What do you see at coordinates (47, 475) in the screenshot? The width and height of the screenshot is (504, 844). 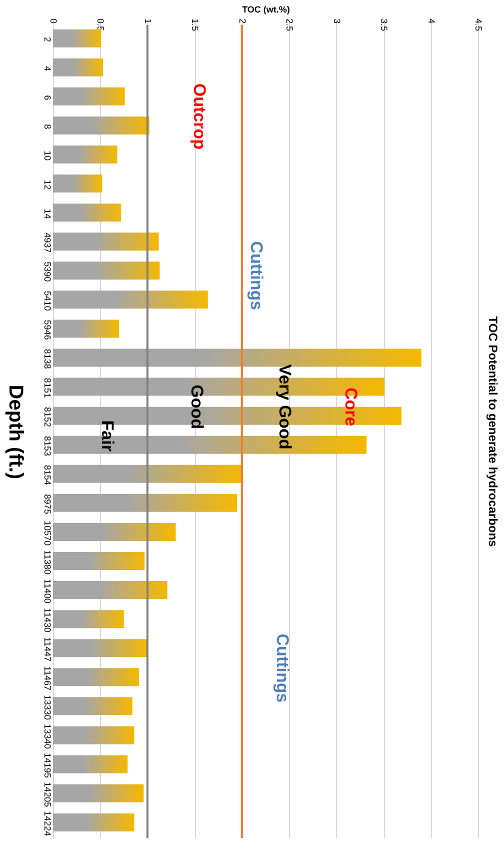 I see `y-tick-label: 8154` at bounding box center [47, 475].